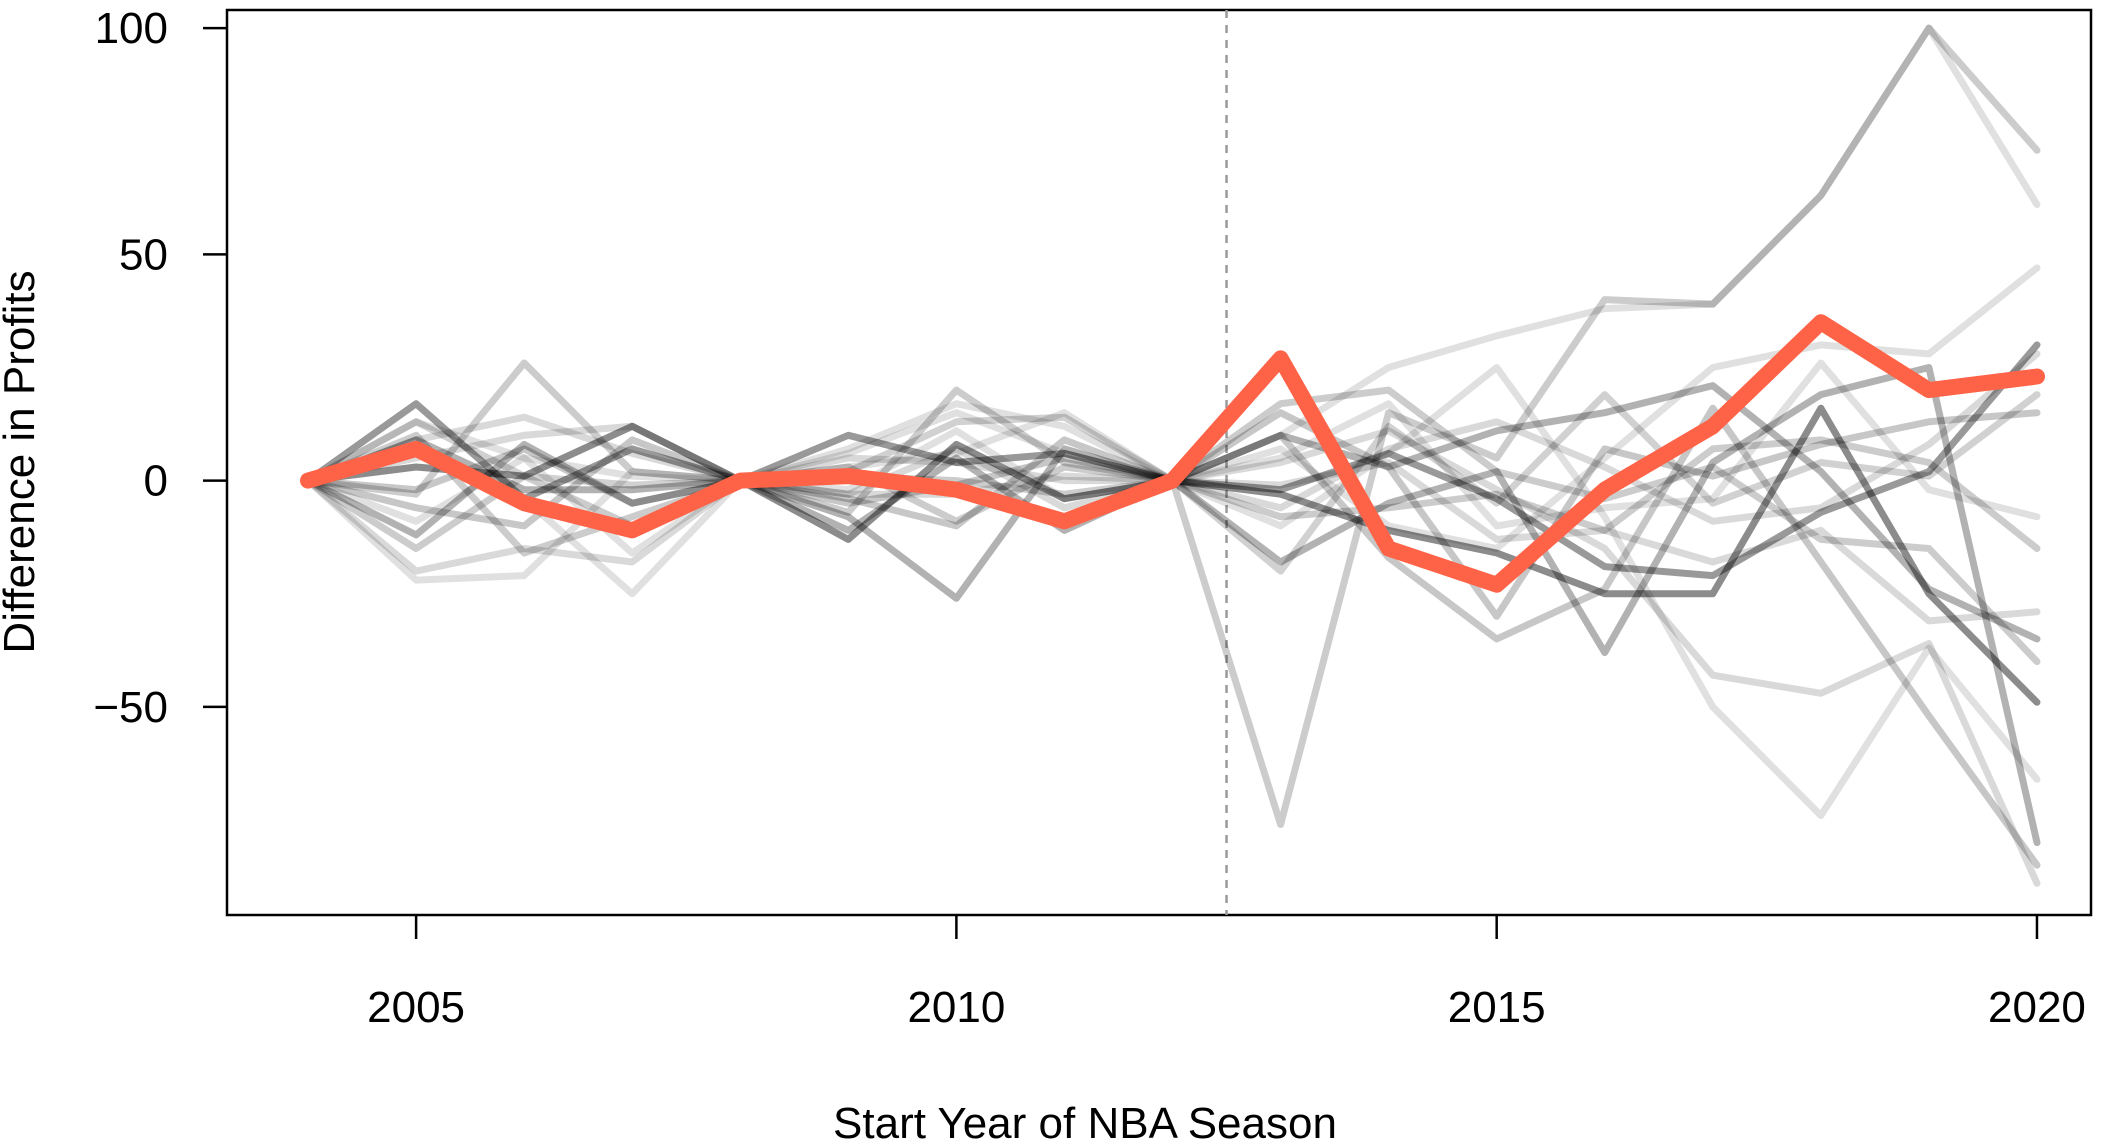 This screenshot has height=1142, width=2128. Describe the element at coordinates (143, 254) in the screenshot. I see `y-tick-label: 50` at that location.